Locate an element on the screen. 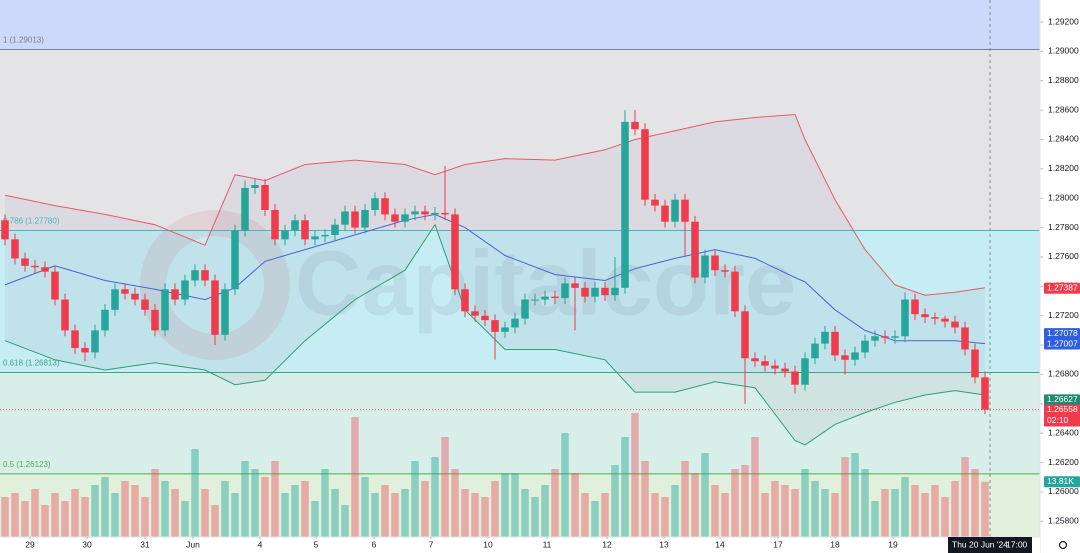 The height and width of the screenshot is (553, 1080). y-tick-label: 1.25800 is located at coordinates (1063, 521).